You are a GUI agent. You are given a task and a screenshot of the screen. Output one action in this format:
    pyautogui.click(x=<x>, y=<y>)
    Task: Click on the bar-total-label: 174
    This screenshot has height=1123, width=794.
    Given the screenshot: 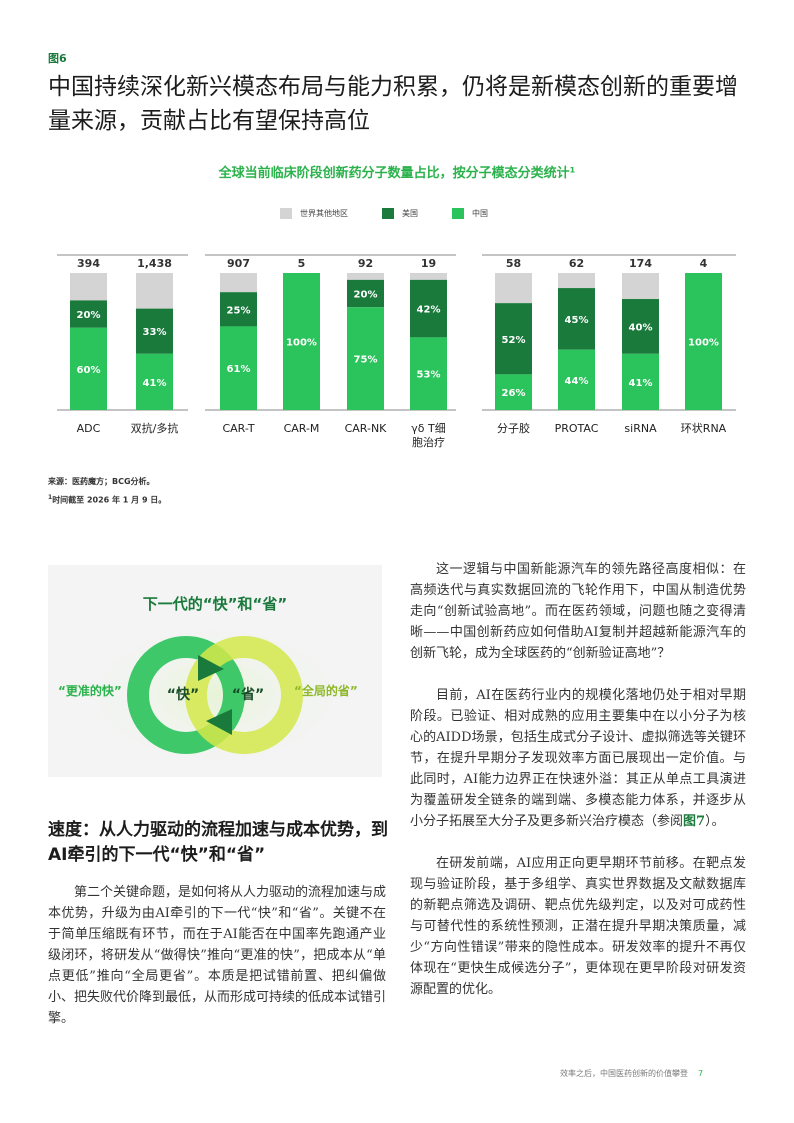 What is the action you would take?
    pyautogui.click(x=640, y=263)
    